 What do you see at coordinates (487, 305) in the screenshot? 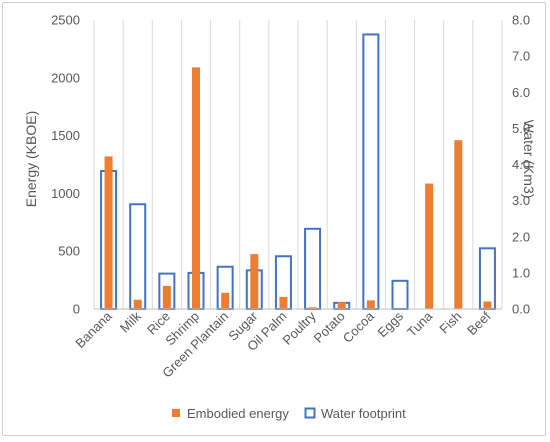
I see `energy-bar-beef` at bounding box center [487, 305].